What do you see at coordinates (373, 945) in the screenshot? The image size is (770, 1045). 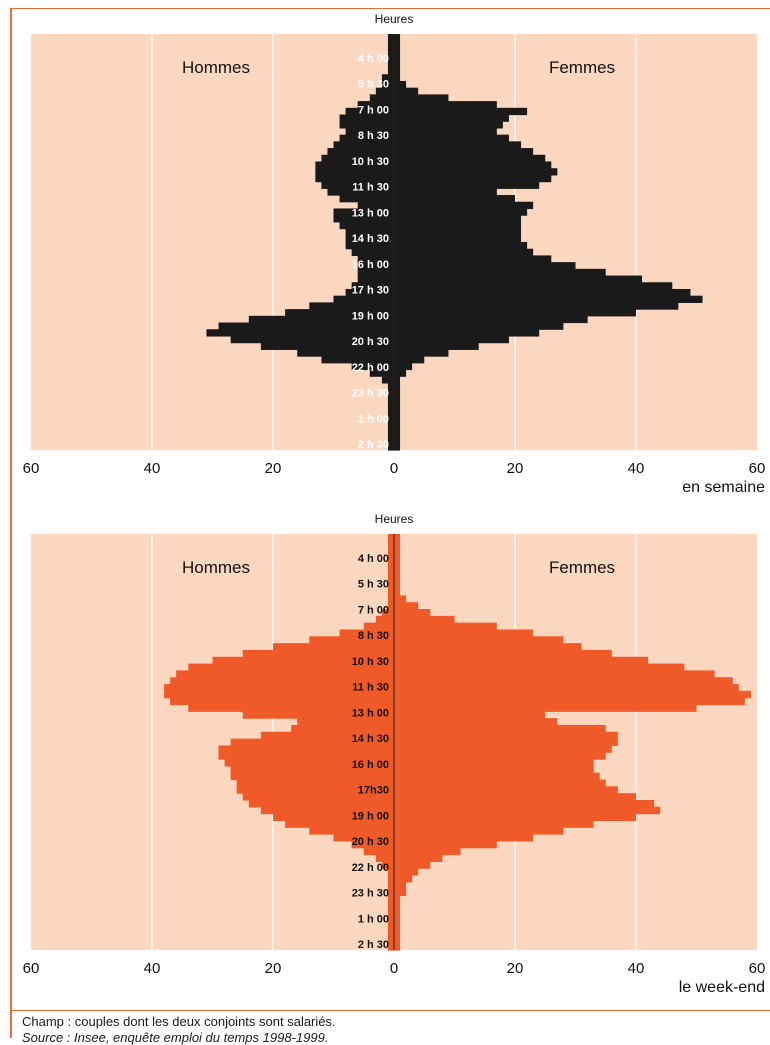 I see `y-tick-label: 2 h 30` at bounding box center [373, 945].